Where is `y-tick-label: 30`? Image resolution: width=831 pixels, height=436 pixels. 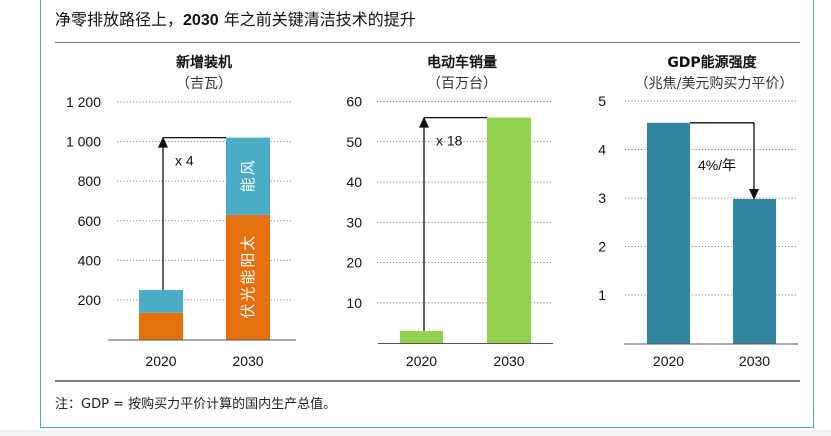
y-tick-label: 30 is located at coordinates (354, 222).